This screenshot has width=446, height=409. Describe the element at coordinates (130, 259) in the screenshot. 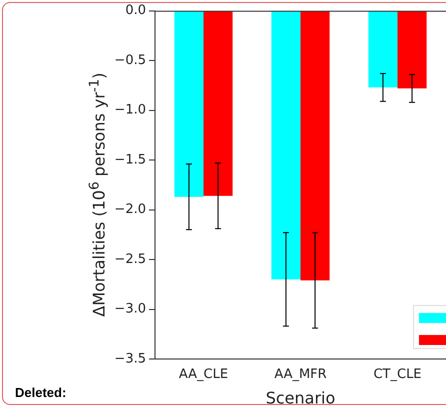

I see `y-tick-label: −2.5` at that location.